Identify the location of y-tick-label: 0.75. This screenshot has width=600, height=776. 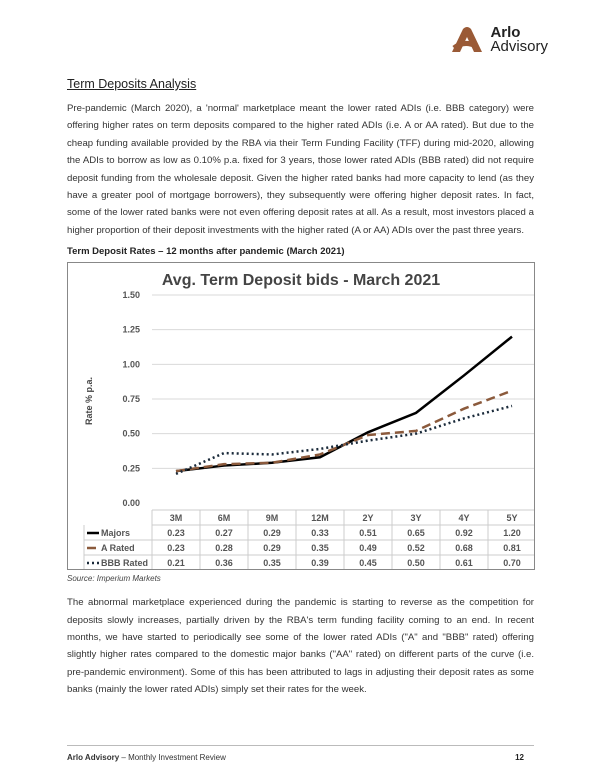
(131, 399).